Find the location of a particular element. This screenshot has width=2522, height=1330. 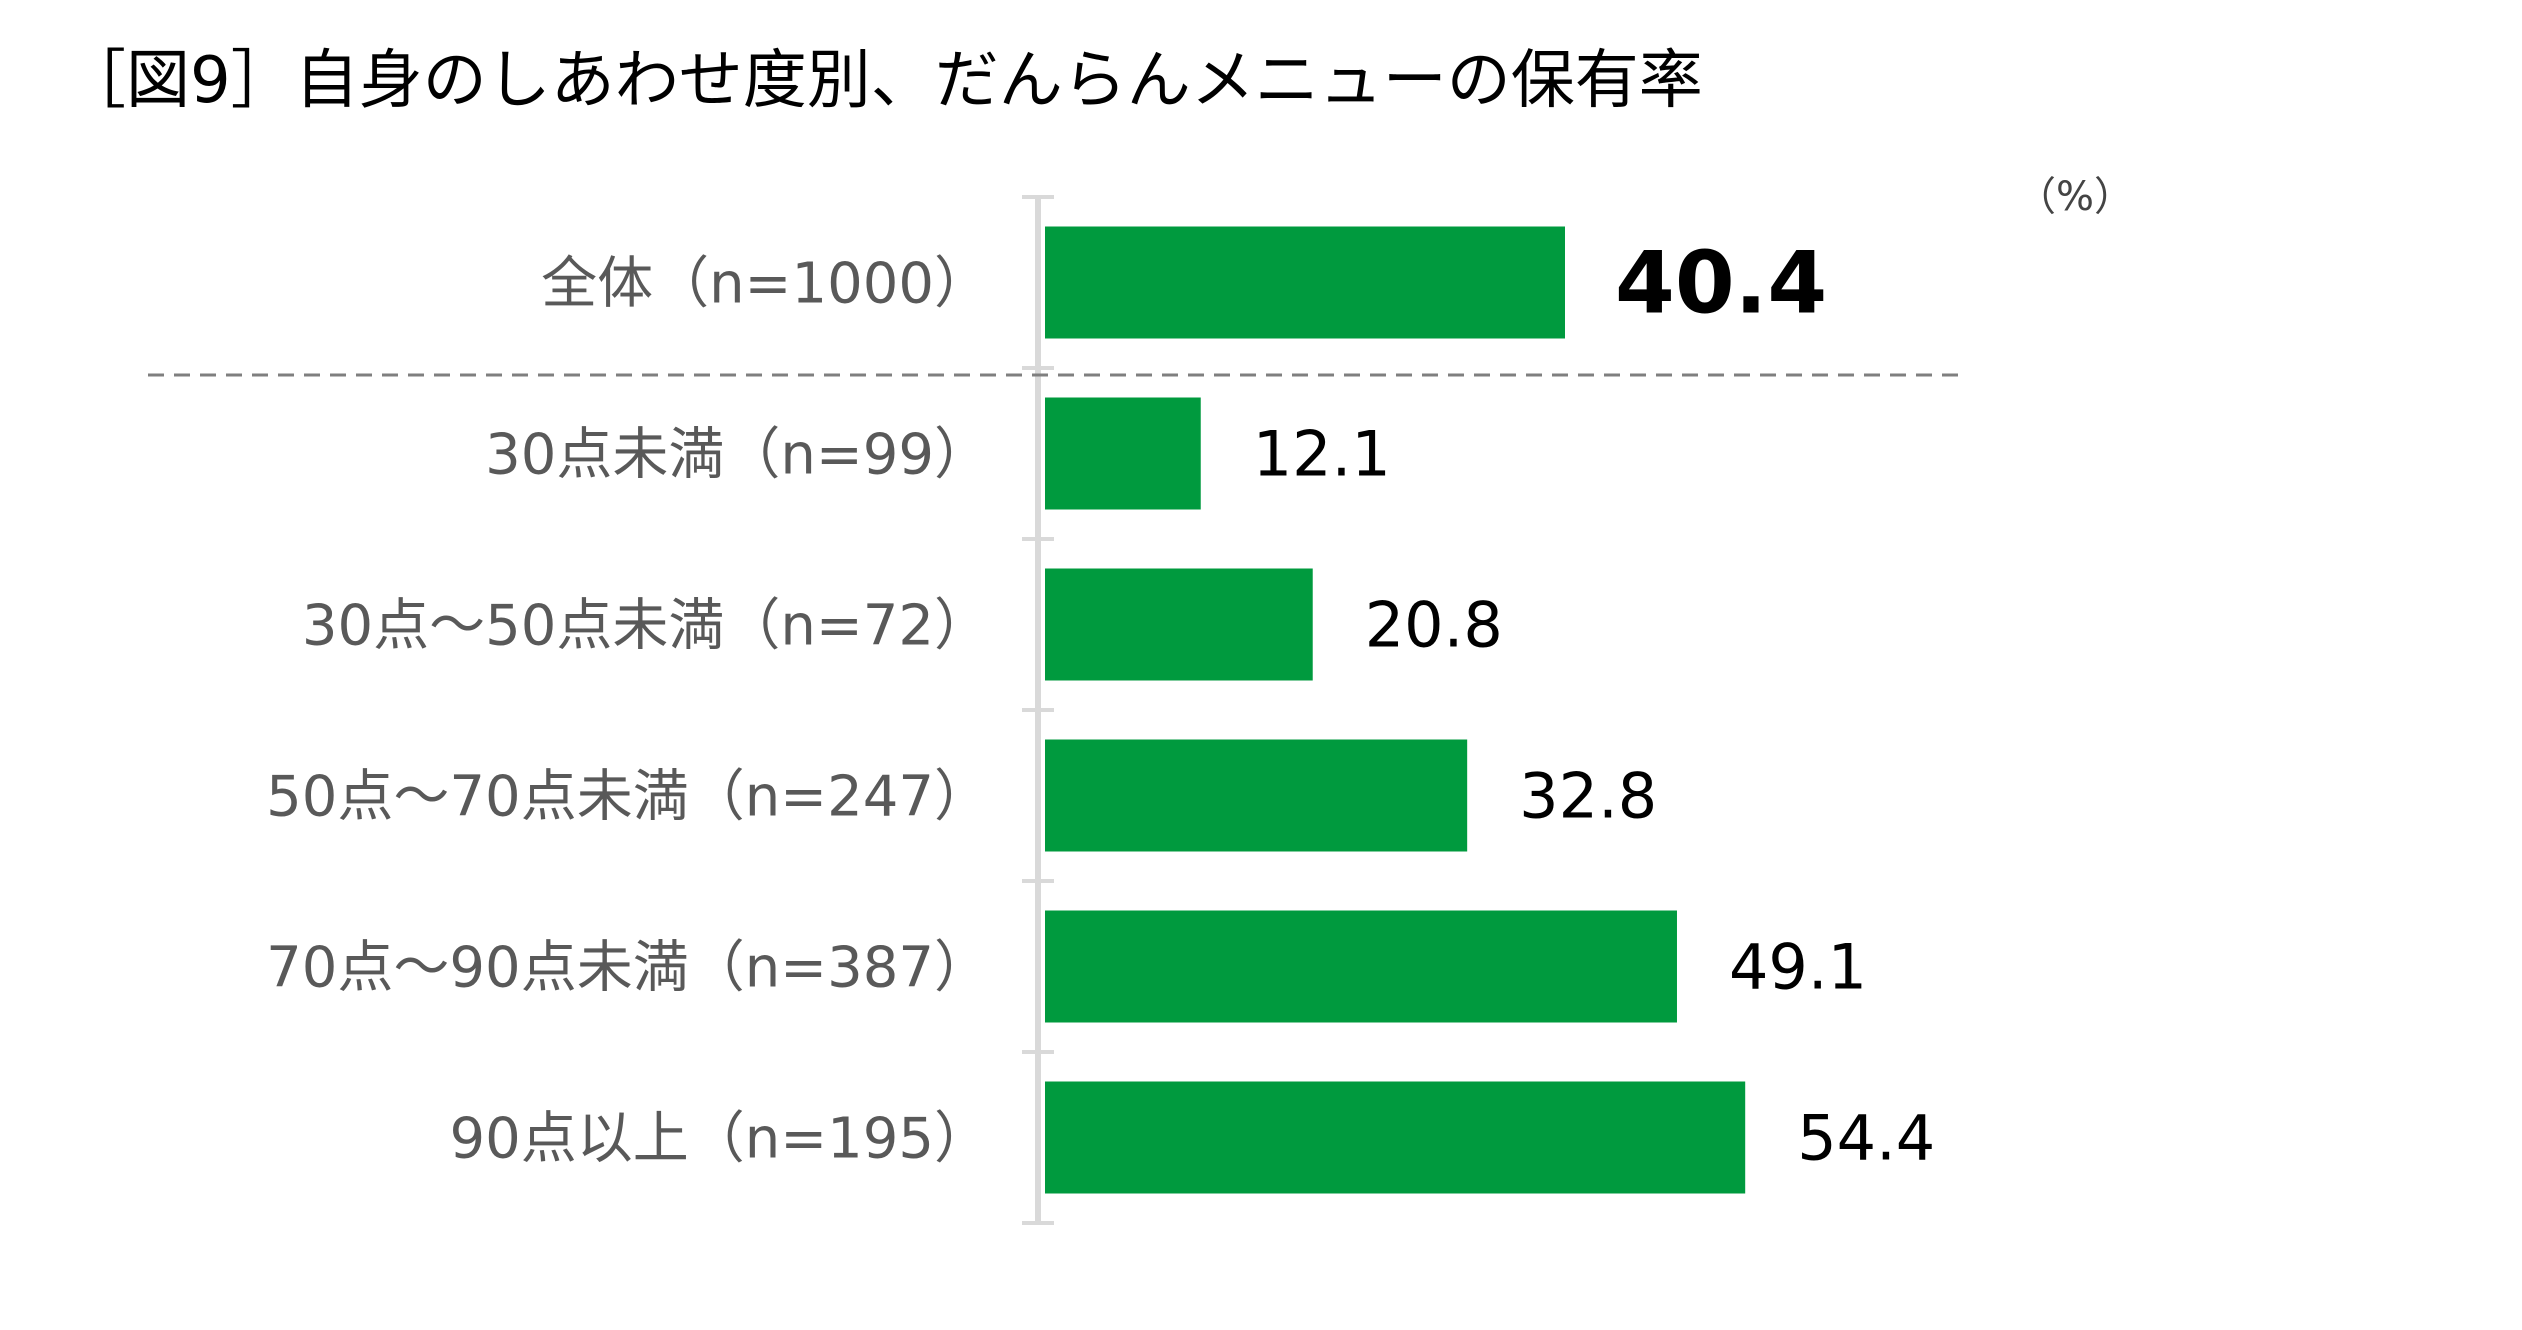

value-label: 20.8 is located at coordinates (1434, 625).